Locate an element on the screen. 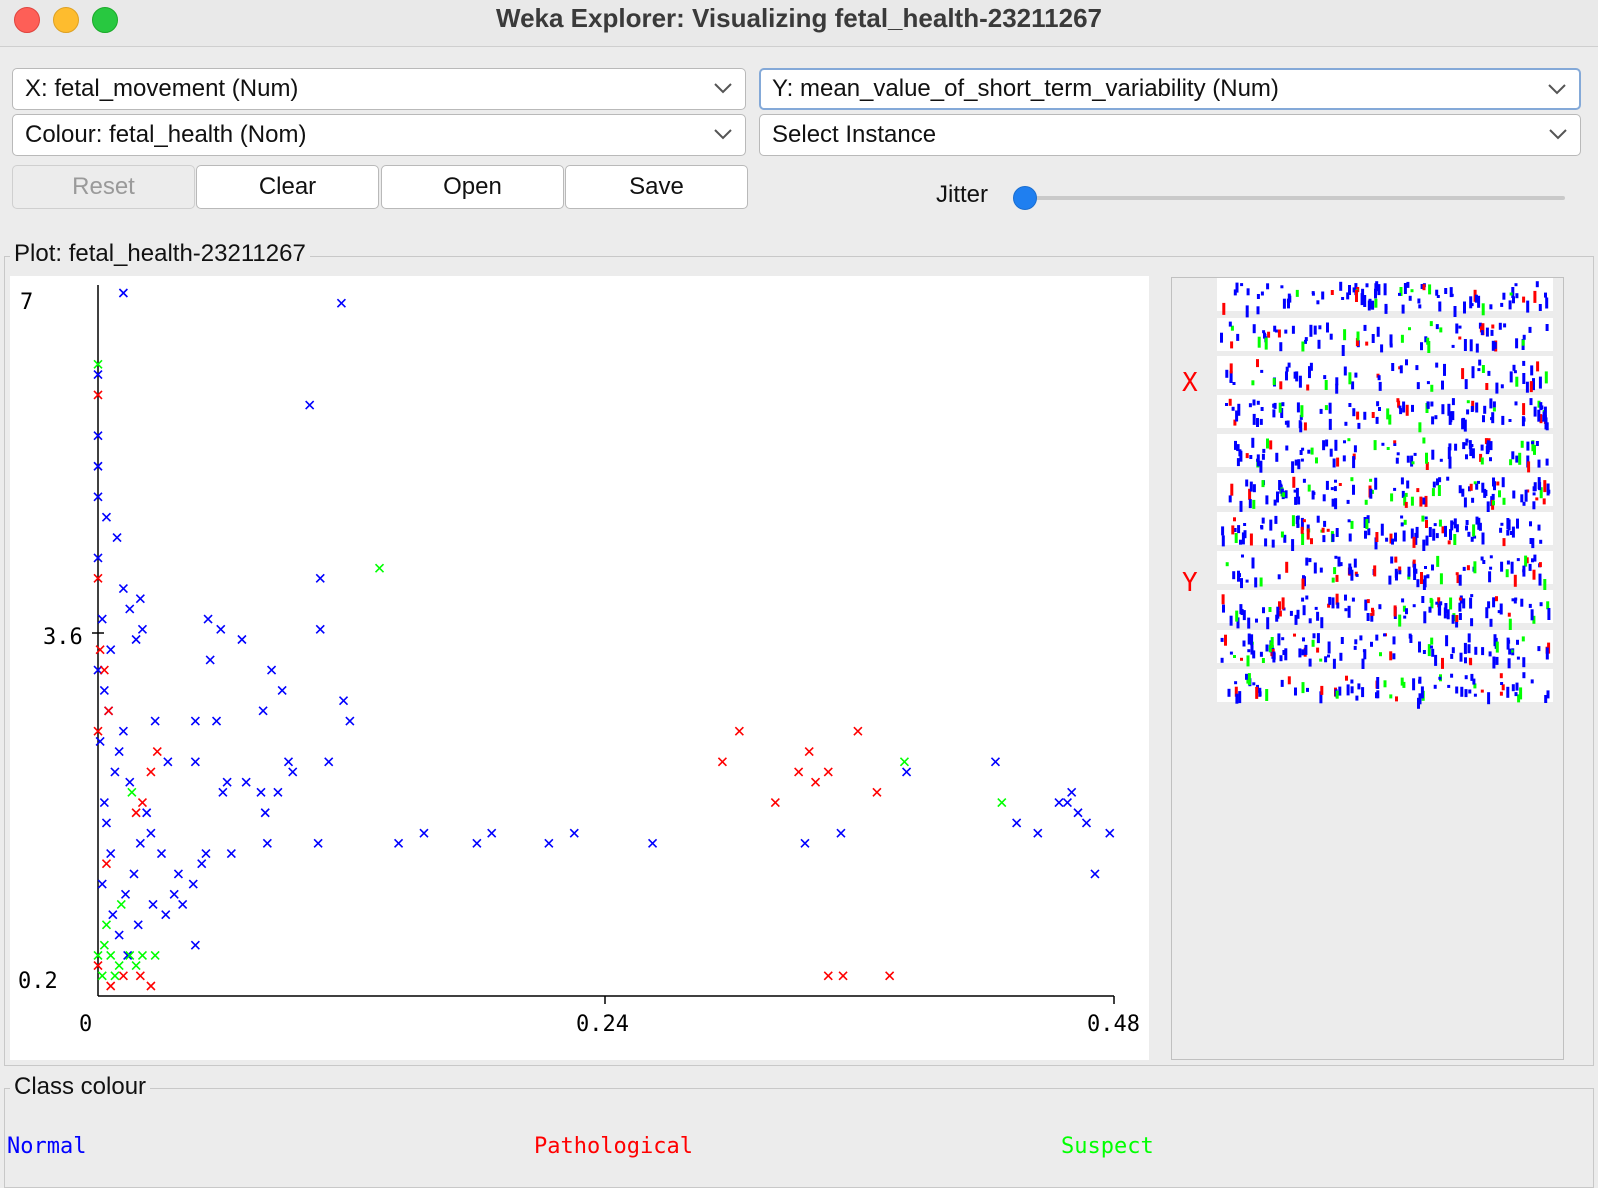 The width and height of the screenshot is (1598, 1188). jitter-slider-track is located at coordinates (1290, 198).